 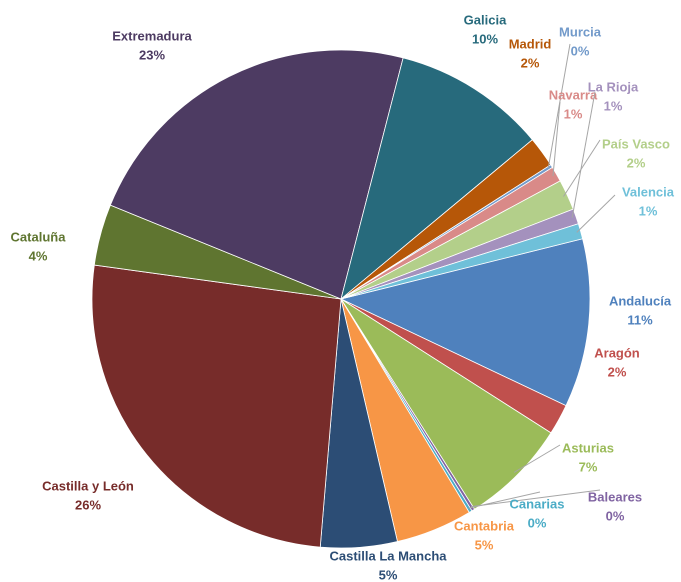 What do you see at coordinates (485, 38) in the screenshot?
I see `slice-value: 10%` at bounding box center [485, 38].